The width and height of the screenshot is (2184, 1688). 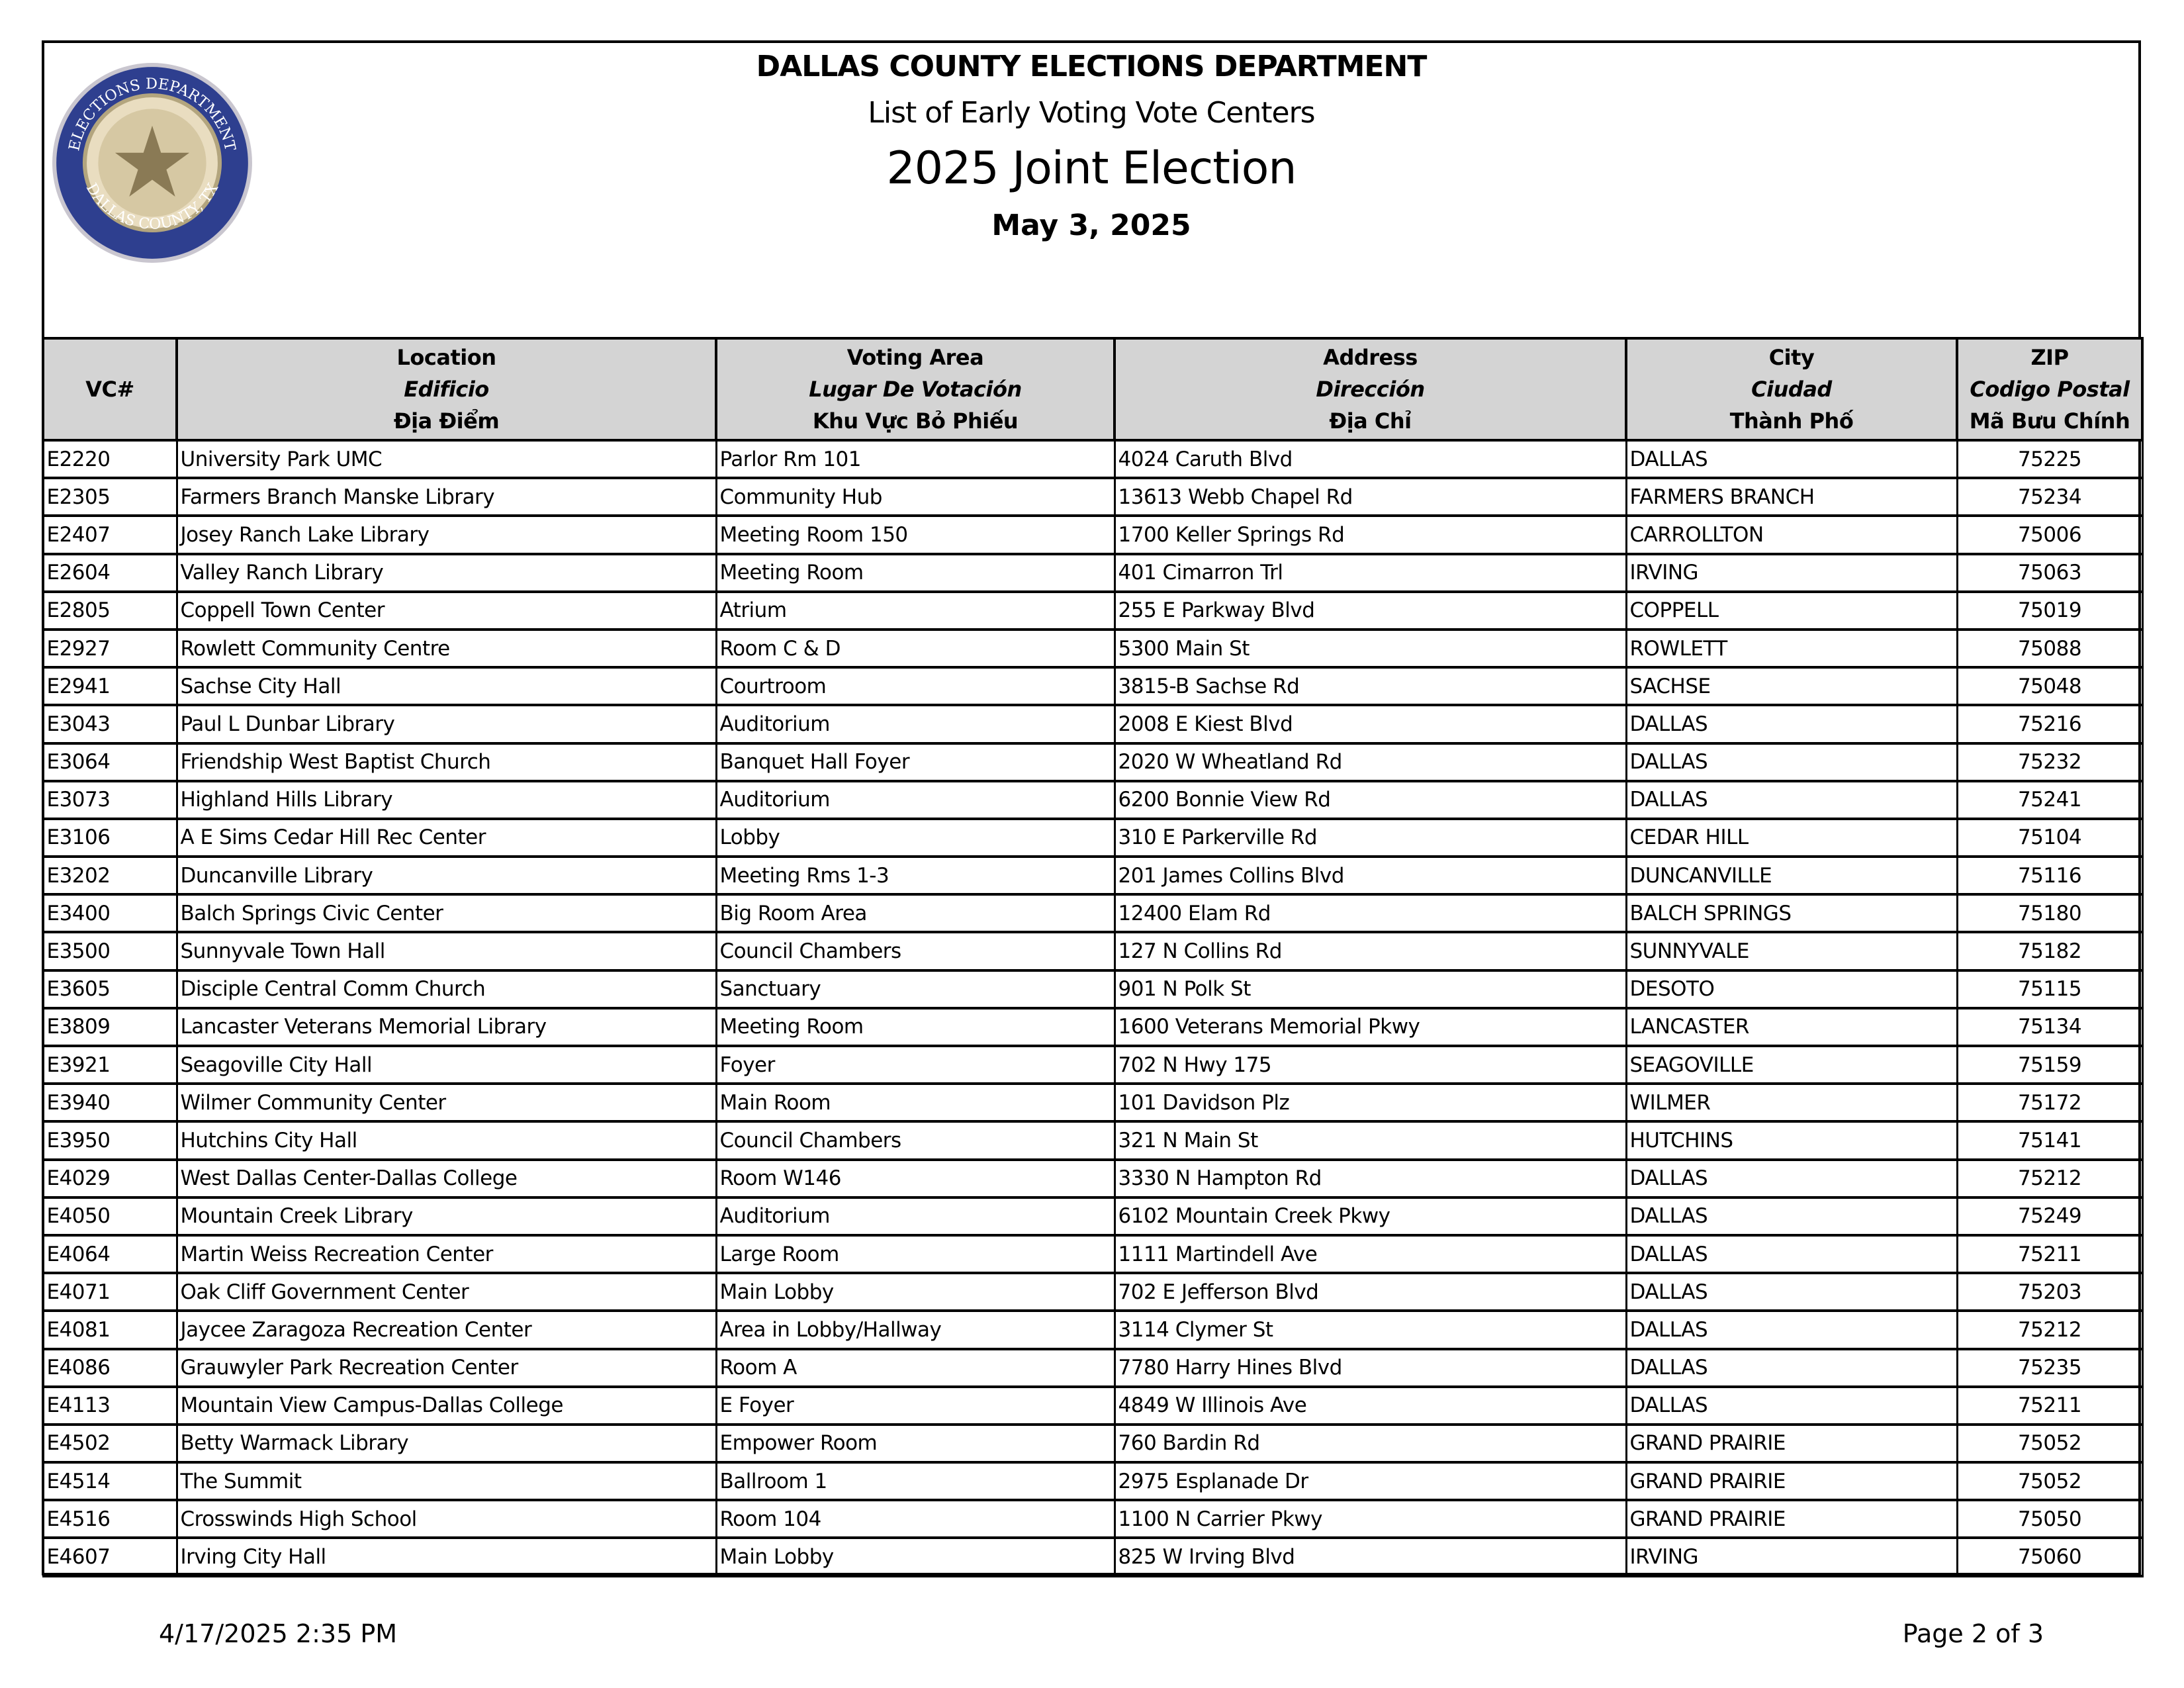 What do you see at coordinates (916, 988) in the screenshot?
I see `cell-voting-area: Sanctuary` at bounding box center [916, 988].